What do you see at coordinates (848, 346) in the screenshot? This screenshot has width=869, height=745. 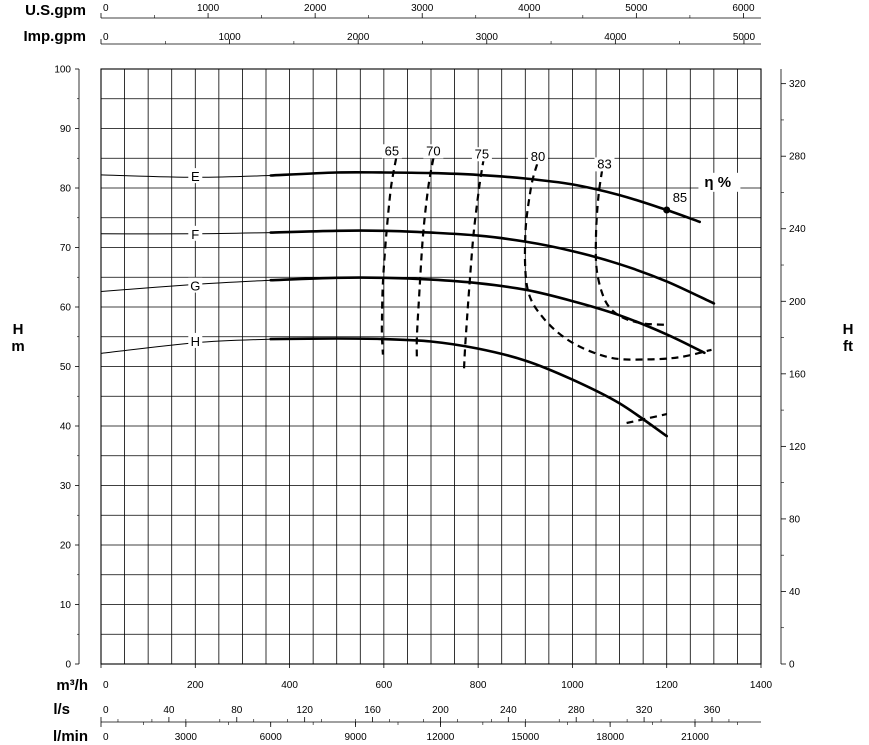 I see `y-right-axis-unit-label: ft` at bounding box center [848, 346].